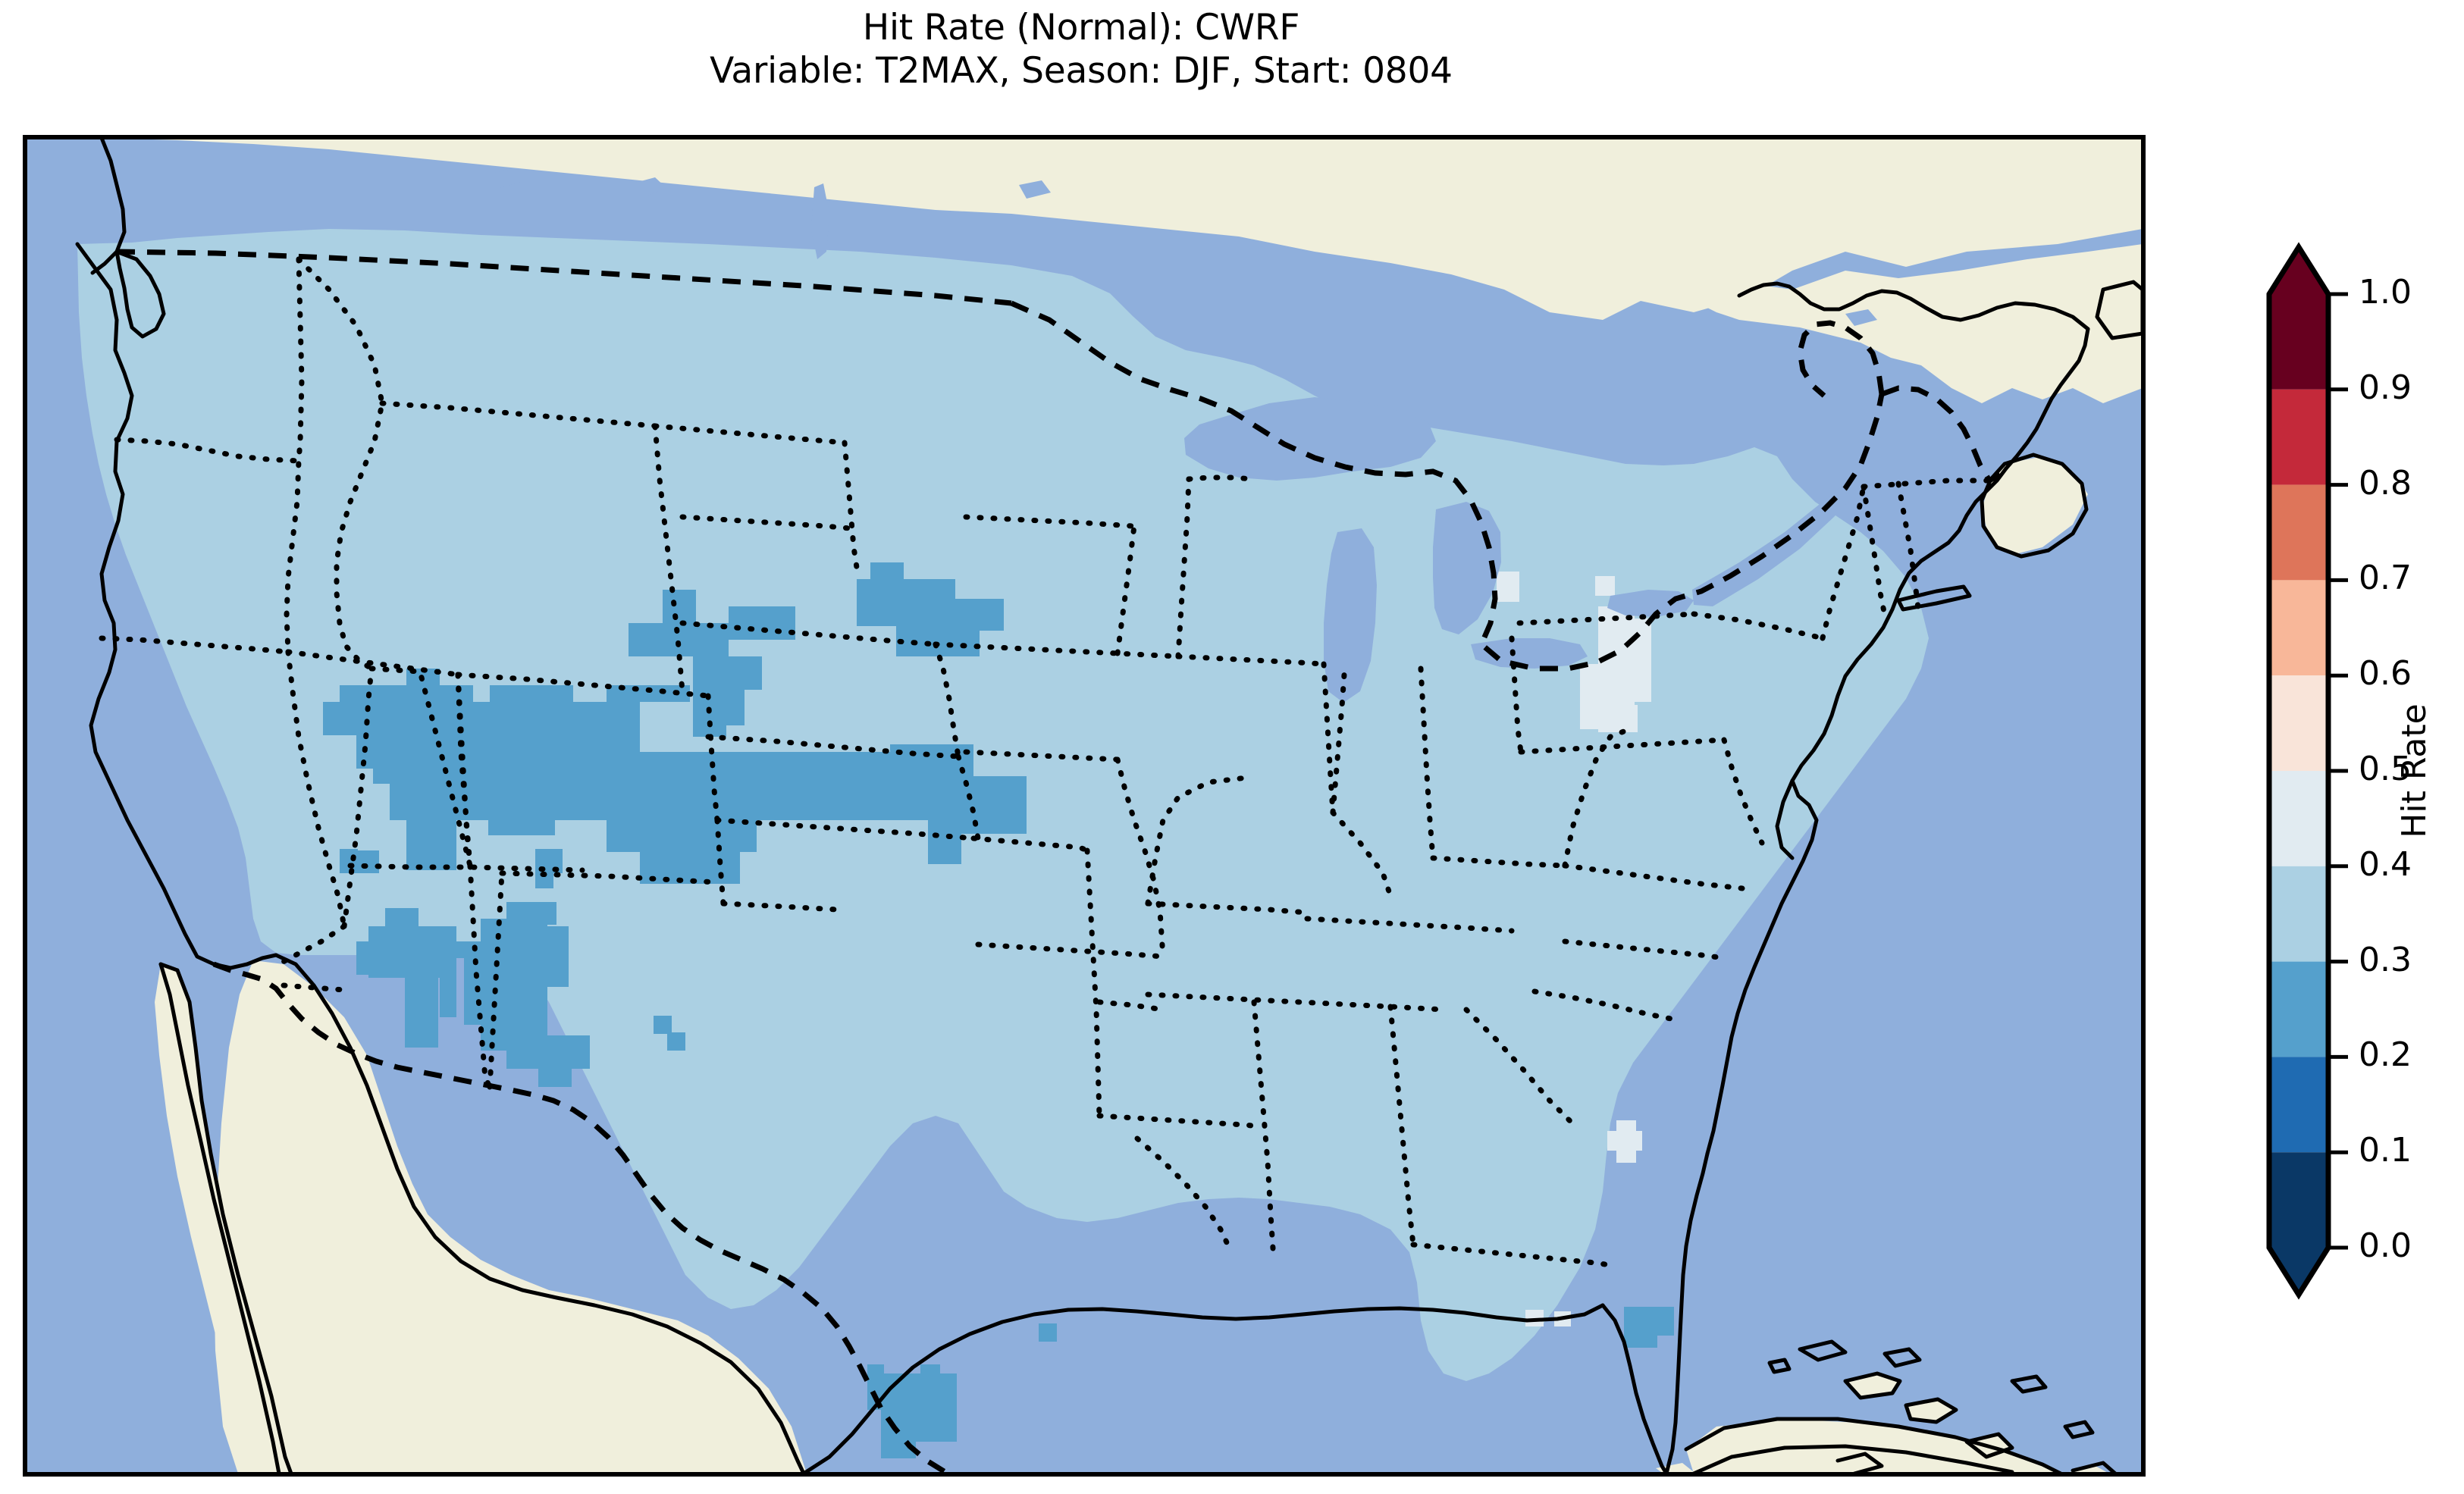 The image size is (2464, 1494). I want to click on colorbar-tick-label: 0.7, so click(2385, 578).